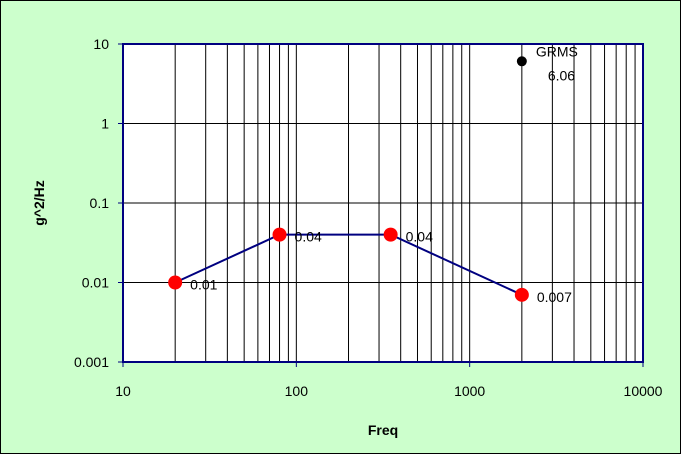 Image resolution: width=681 pixels, height=455 pixels. I want to click on grms-label: GRMS, so click(557, 51).